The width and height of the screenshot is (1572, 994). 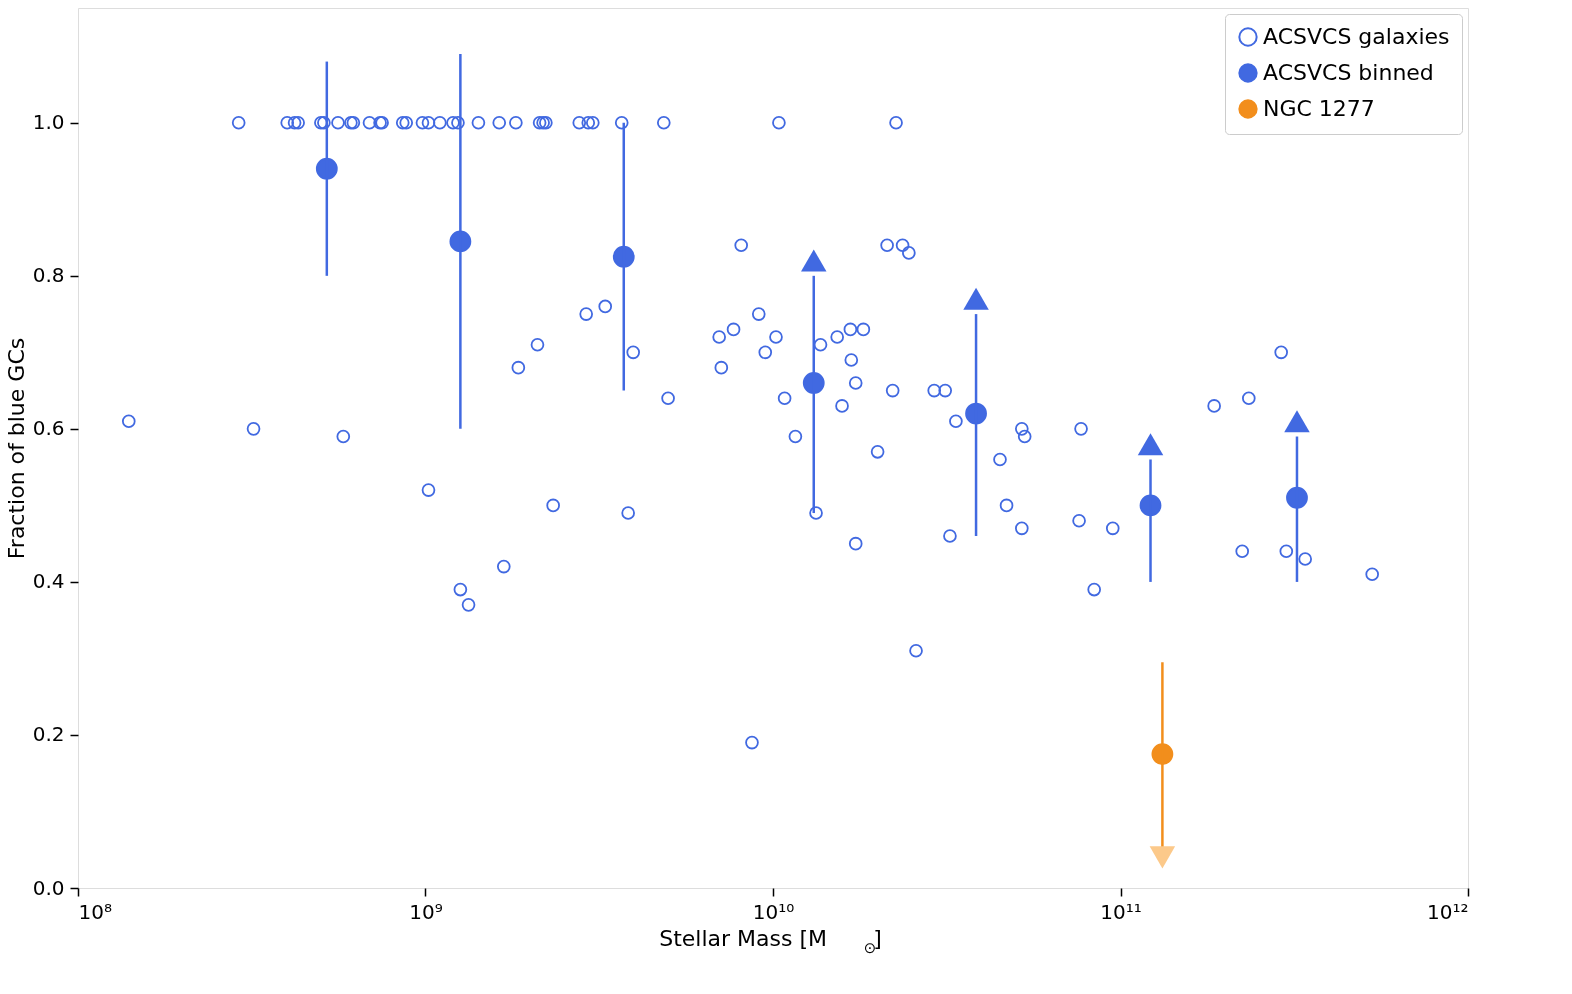 What do you see at coordinates (770, 941) in the screenshot?
I see `text: Stellar Mass [M⊙]` at bounding box center [770, 941].